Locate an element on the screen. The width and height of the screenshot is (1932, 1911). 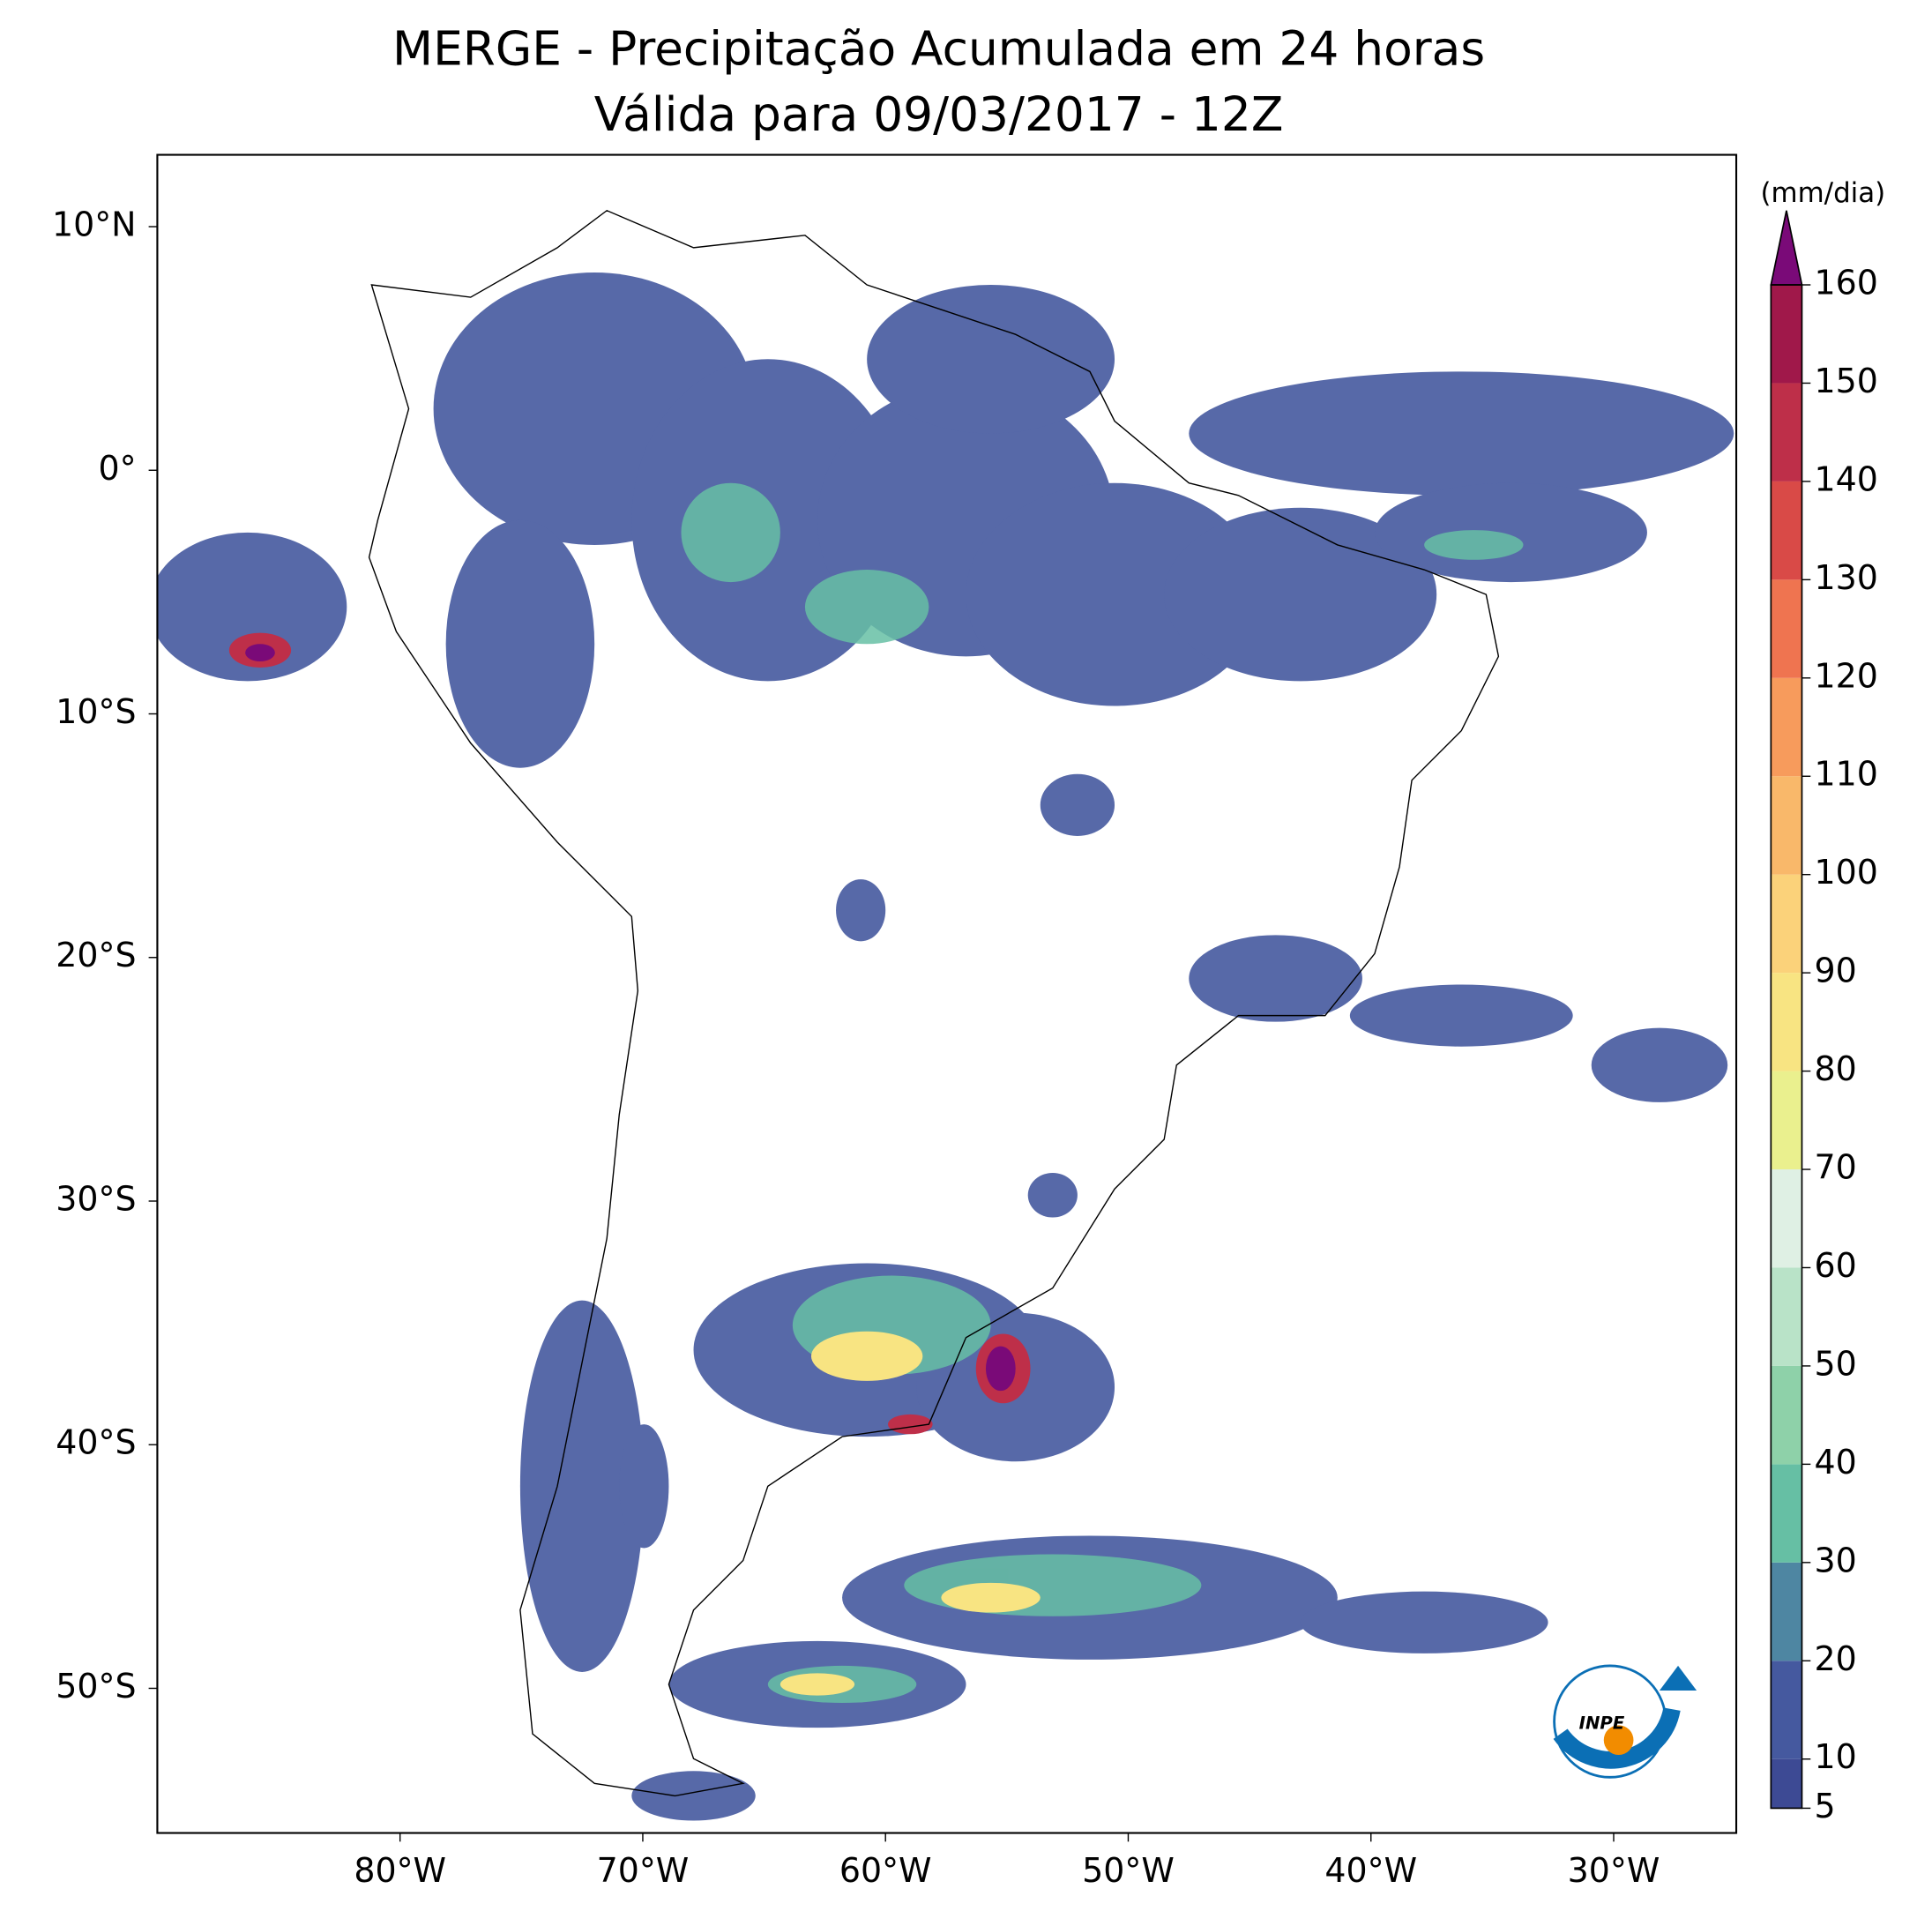
x-tick-label: 70°W is located at coordinates (643, 1871).